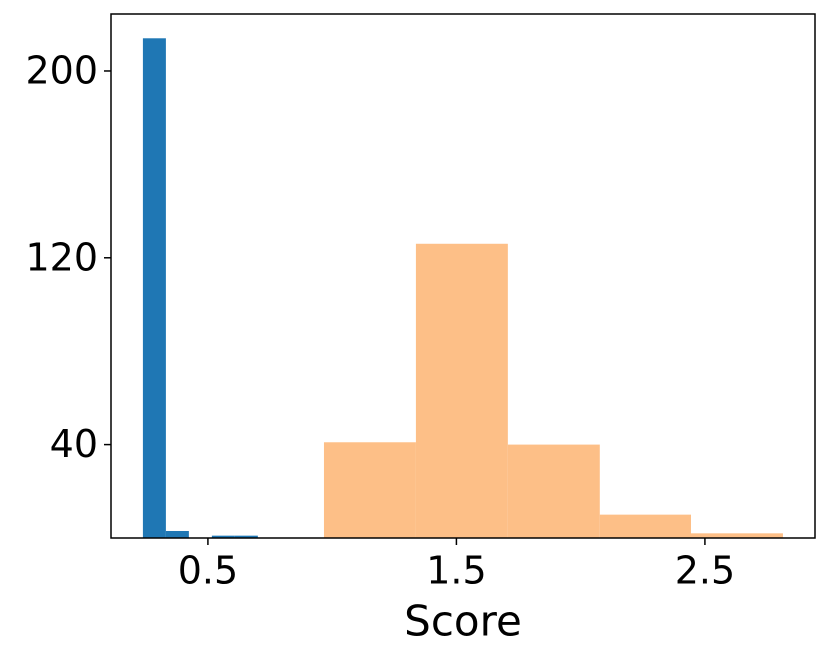 This screenshot has height=663, width=830. What do you see at coordinates (74, 444) in the screenshot?
I see `y-tick-label: 40` at bounding box center [74, 444].